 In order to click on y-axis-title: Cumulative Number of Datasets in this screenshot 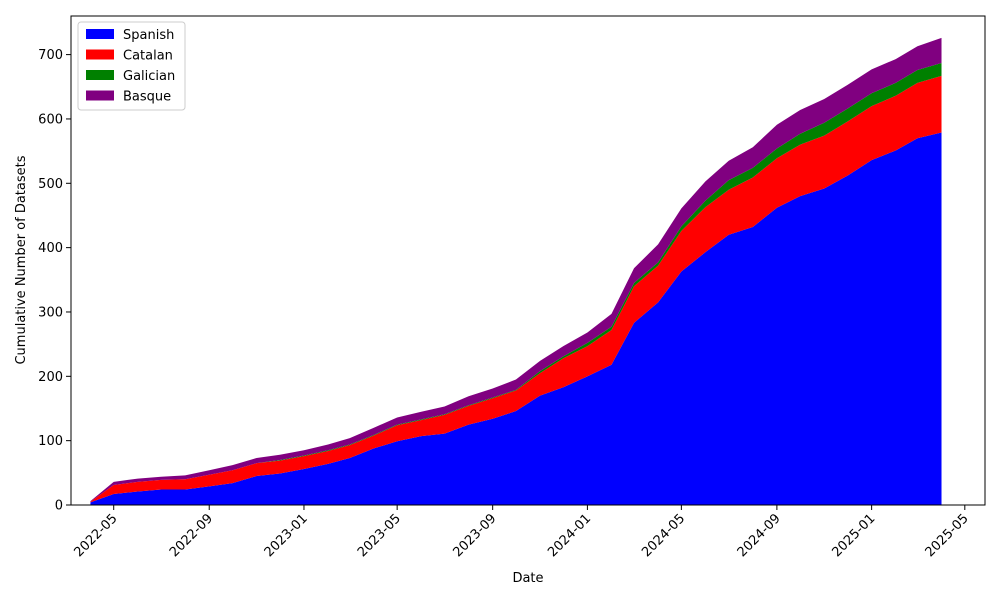, I will do `click(21, 259)`.